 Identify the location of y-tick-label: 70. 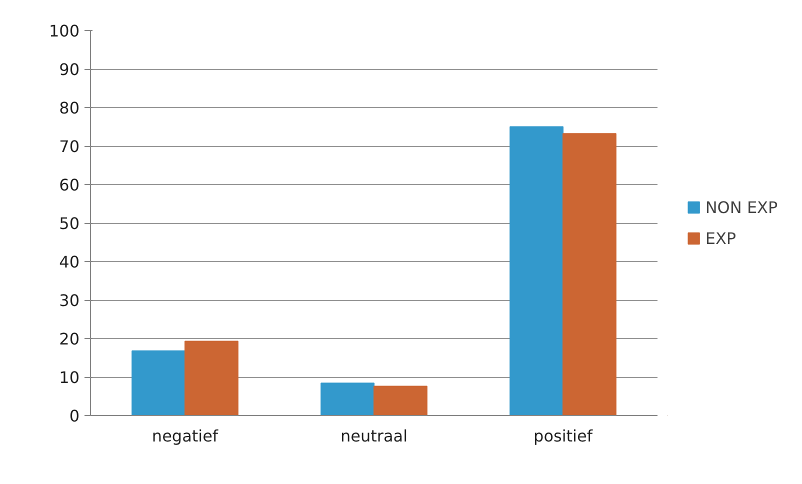
(69, 146).